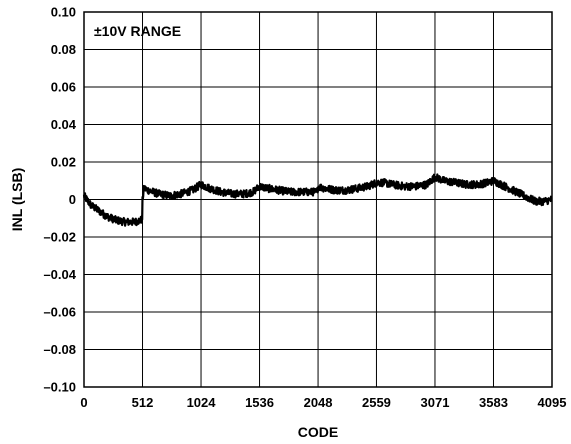  What do you see at coordinates (72, 199) in the screenshot?
I see `y-tick-label: 0` at bounding box center [72, 199].